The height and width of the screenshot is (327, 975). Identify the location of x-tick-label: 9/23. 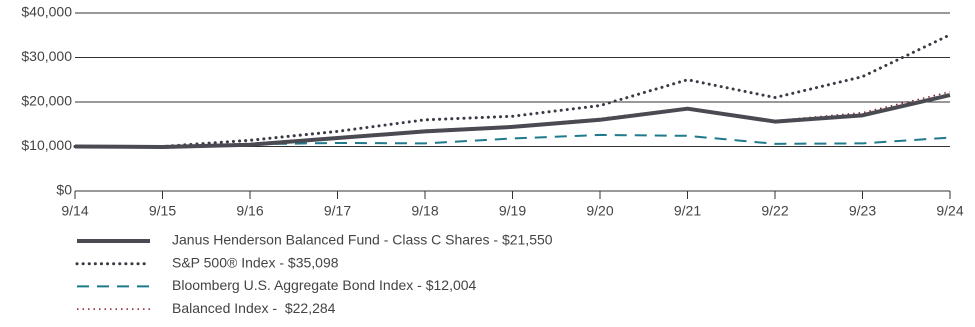
(862, 211).